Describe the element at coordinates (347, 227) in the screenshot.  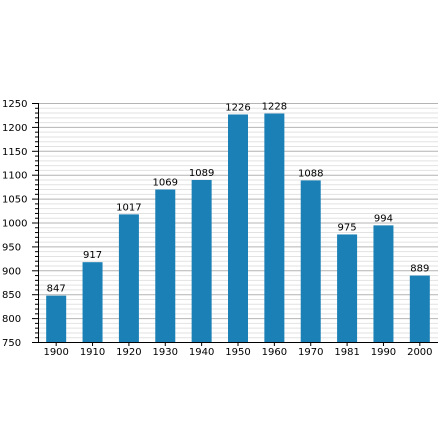
I see `data-label: 975` at that location.